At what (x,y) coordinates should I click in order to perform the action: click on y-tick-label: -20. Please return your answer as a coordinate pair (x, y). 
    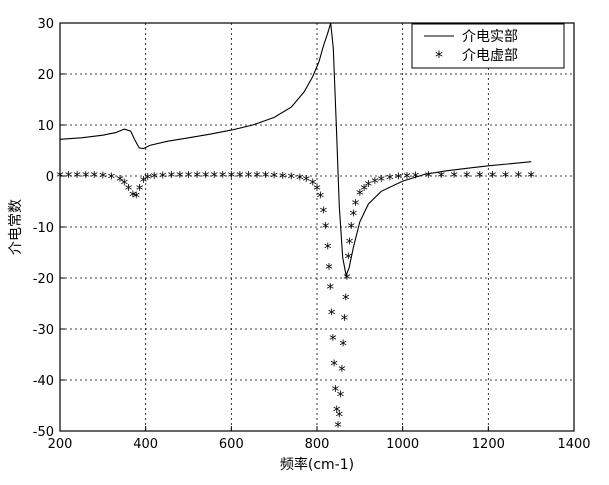
    Looking at the image, I should click on (43, 279).